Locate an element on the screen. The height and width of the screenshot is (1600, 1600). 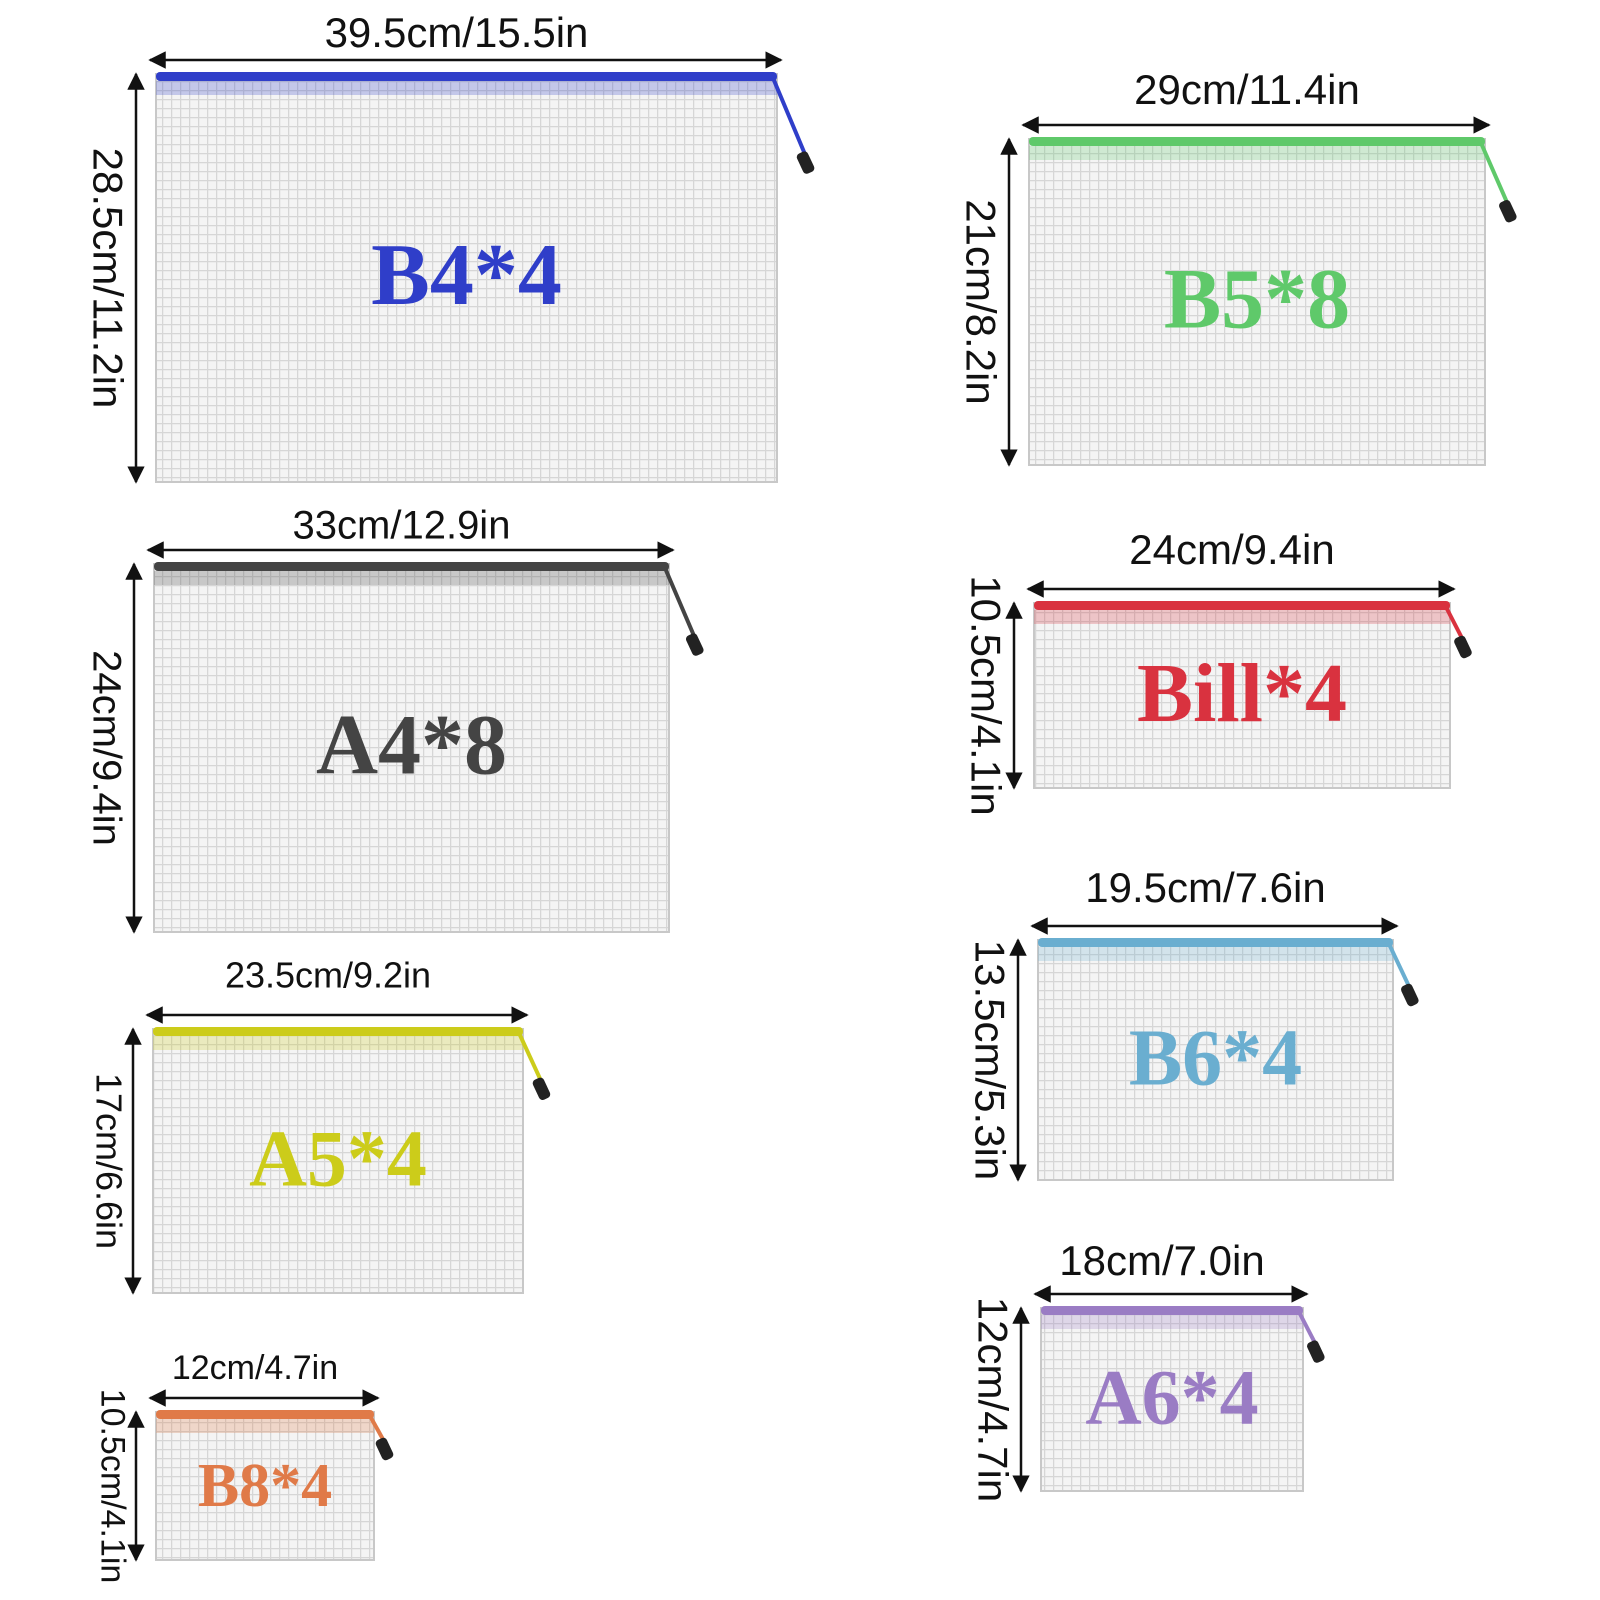
height-label: 13.5cm/5.3in is located at coordinates (989, 1060).